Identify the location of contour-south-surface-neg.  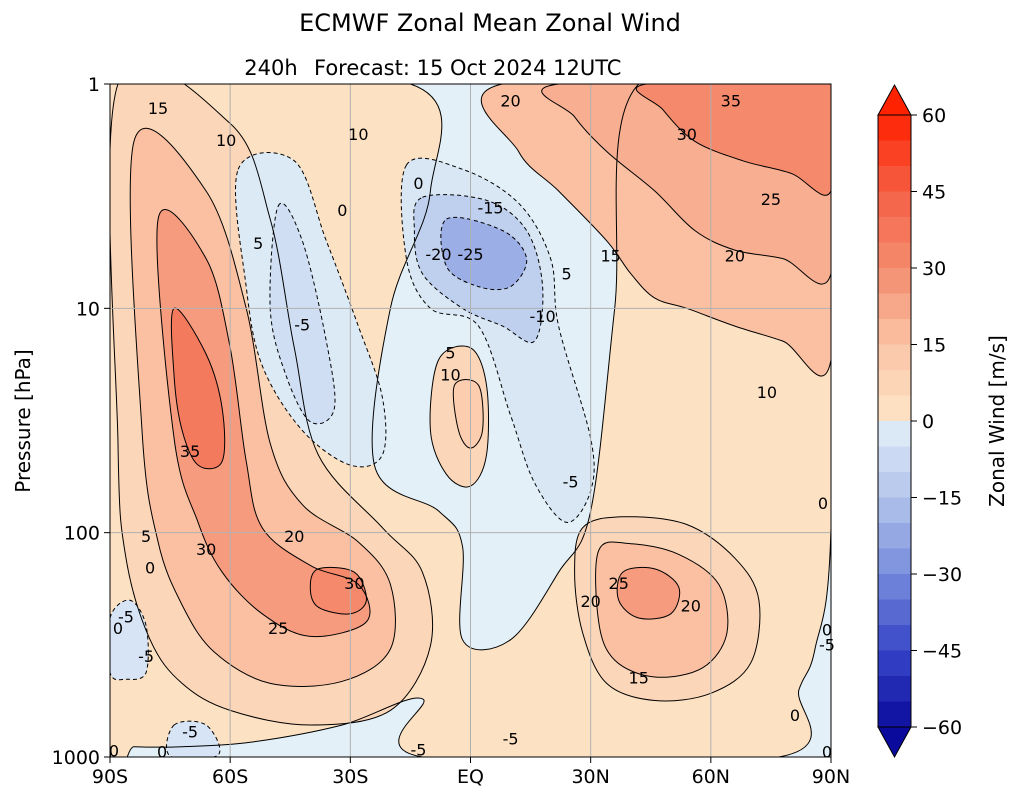
(193, 738).